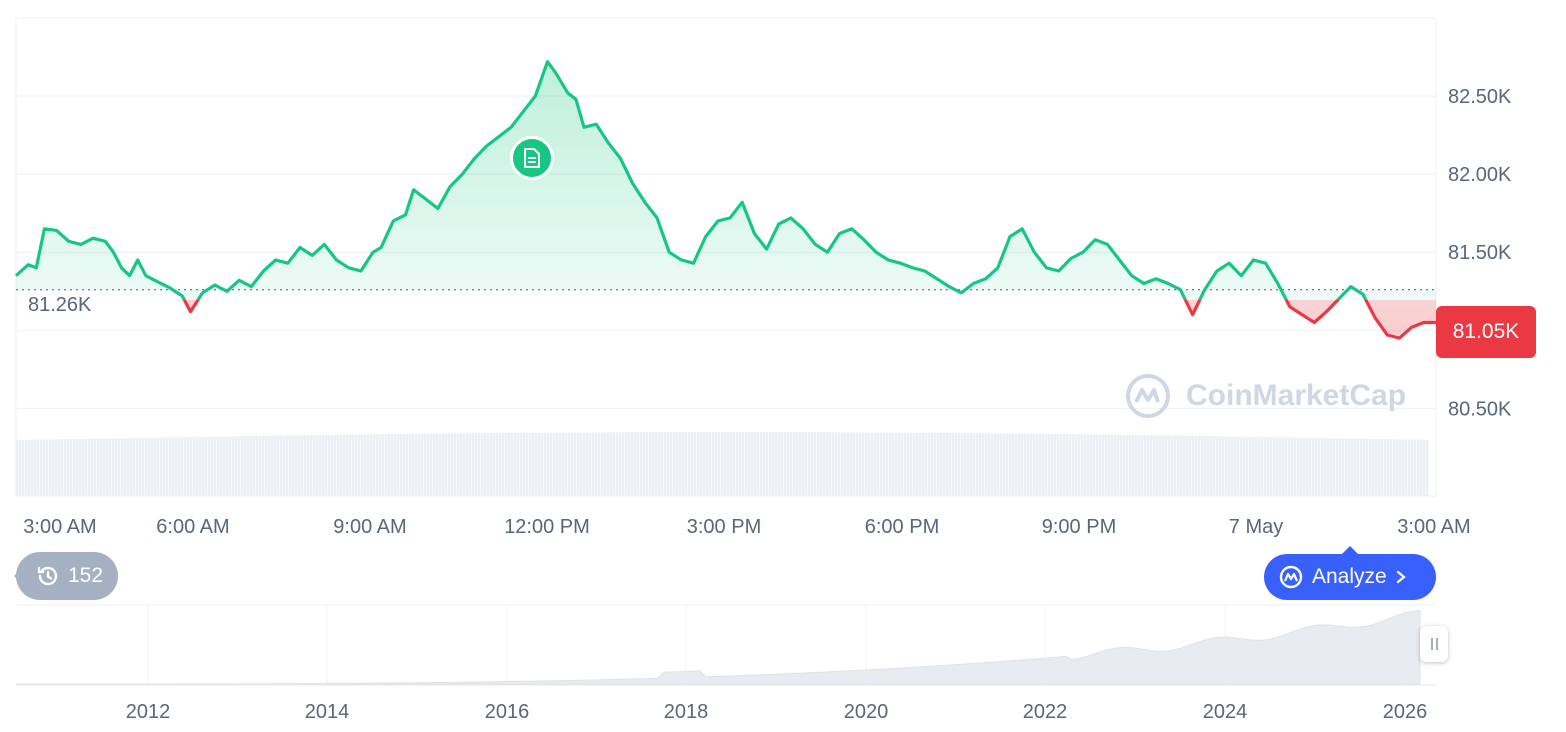 The width and height of the screenshot is (1566, 732). Describe the element at coordinates (66, 576) in the screenshot. I see `history-button: 152` at that location.